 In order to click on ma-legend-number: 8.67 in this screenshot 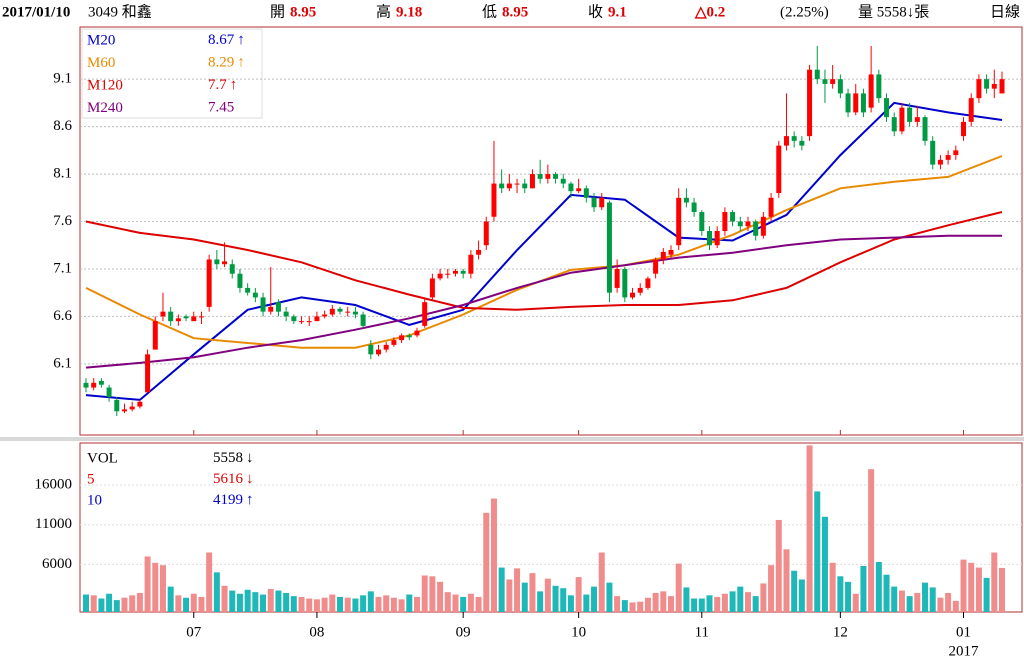, I will do `click(221, 40)`.